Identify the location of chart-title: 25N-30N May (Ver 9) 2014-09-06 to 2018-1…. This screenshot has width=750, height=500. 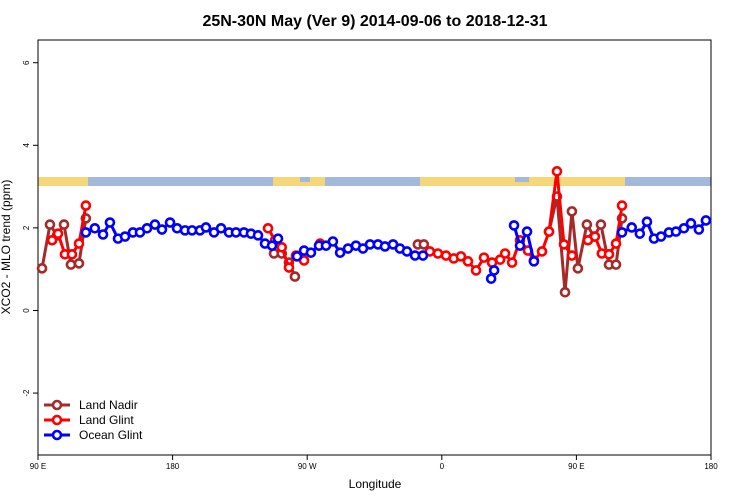
(374, 21).